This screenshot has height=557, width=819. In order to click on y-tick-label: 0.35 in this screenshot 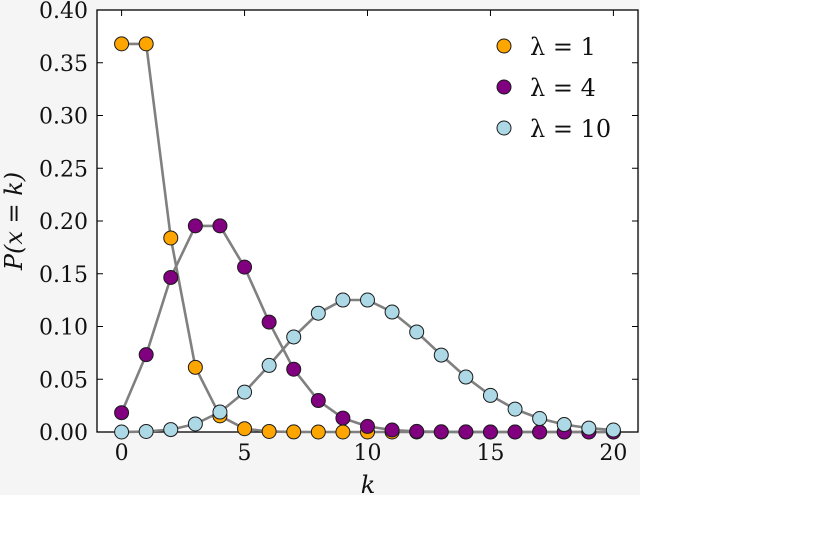, I will do `click(63, 64)`.